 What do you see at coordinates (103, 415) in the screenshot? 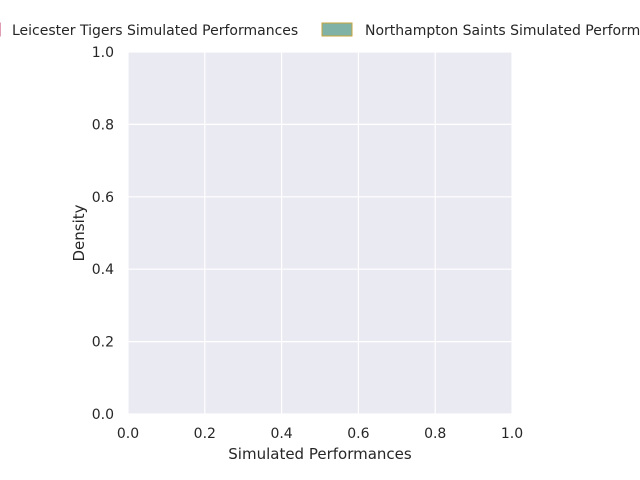
I see `y-tick-label: 0.0` at bounding box center [103, 415].